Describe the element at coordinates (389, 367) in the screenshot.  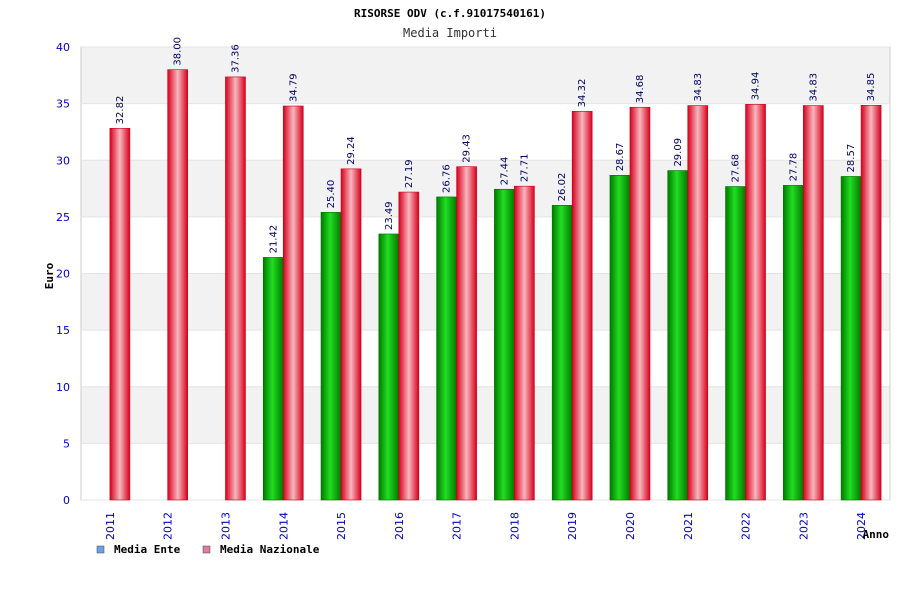
I see `bar-ente-2016` at that location.